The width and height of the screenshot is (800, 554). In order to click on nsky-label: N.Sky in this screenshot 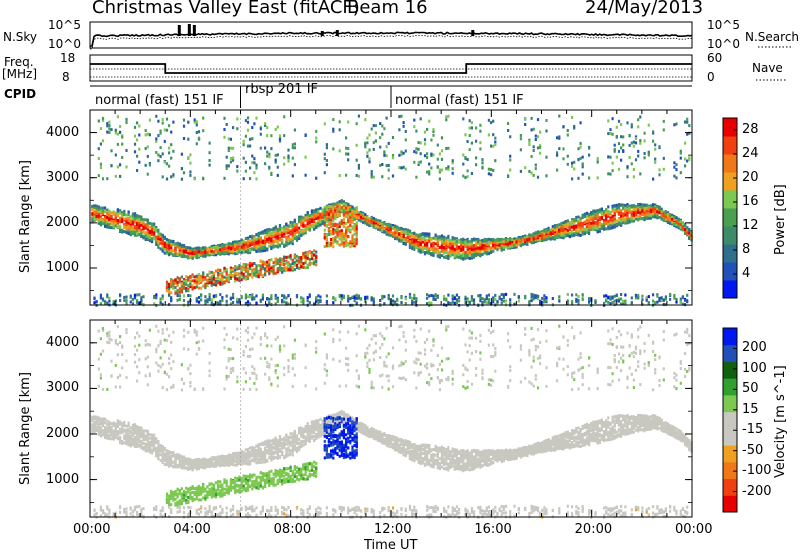, I will do `click(20, 37)`.